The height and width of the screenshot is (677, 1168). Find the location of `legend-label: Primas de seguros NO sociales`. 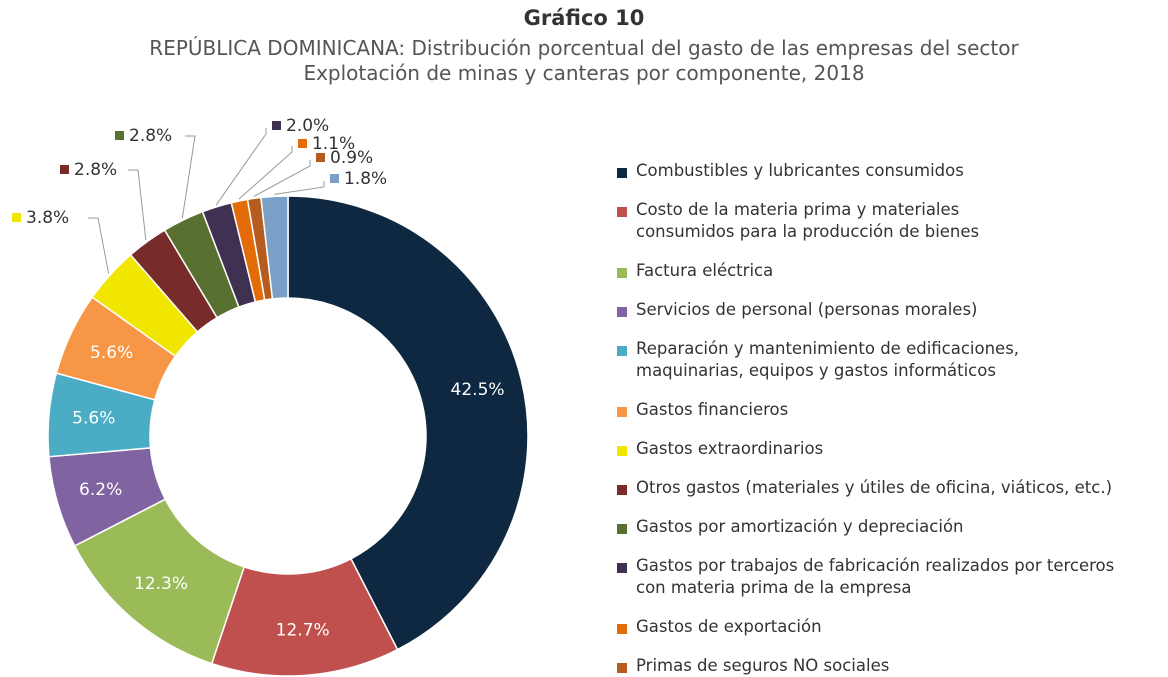

legend-label: Primas de seguros NO sociales is located at coordinates (763, 665).